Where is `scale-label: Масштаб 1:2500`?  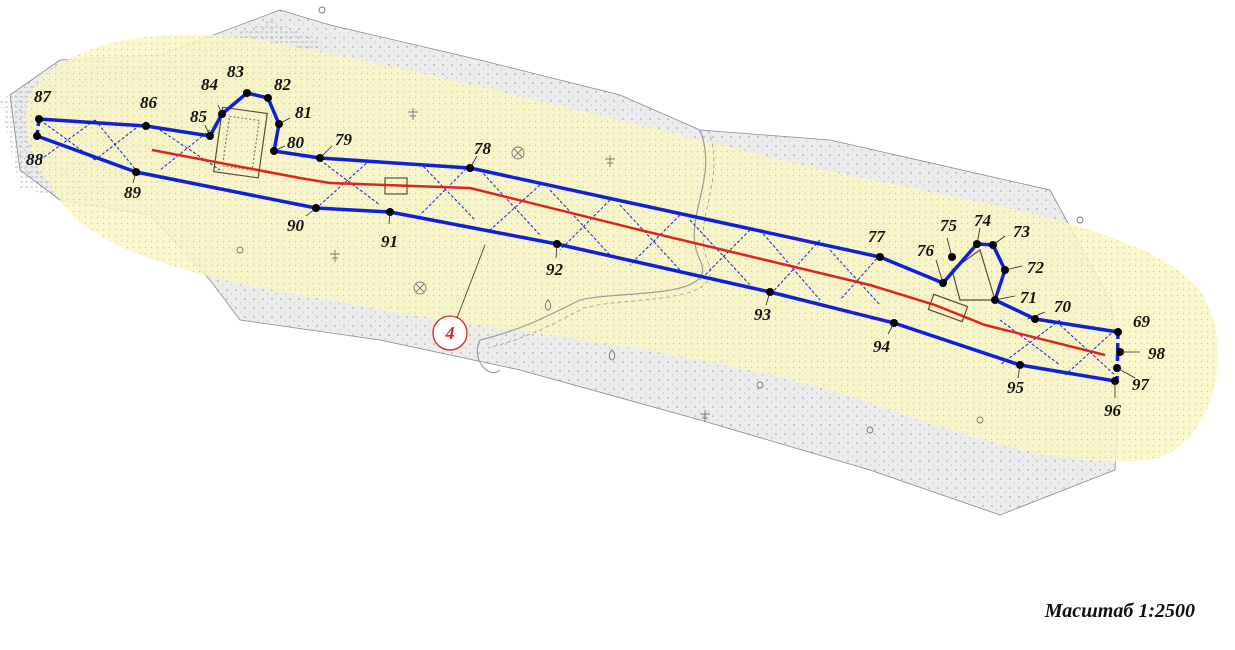 scale-label: Масштаб 1:2500 is located at coordinates (1120, 611).